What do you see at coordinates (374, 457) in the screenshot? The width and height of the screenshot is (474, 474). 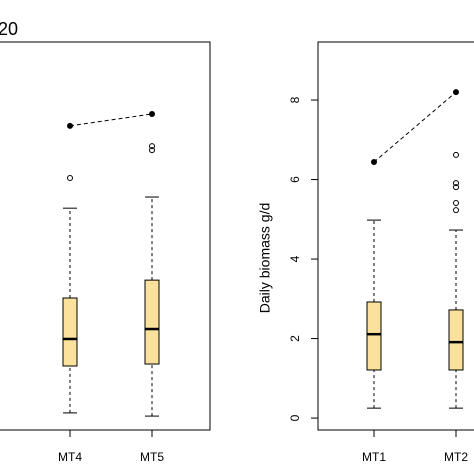 I see `x-tick-label: MT1` at bounding box center [374, 457].